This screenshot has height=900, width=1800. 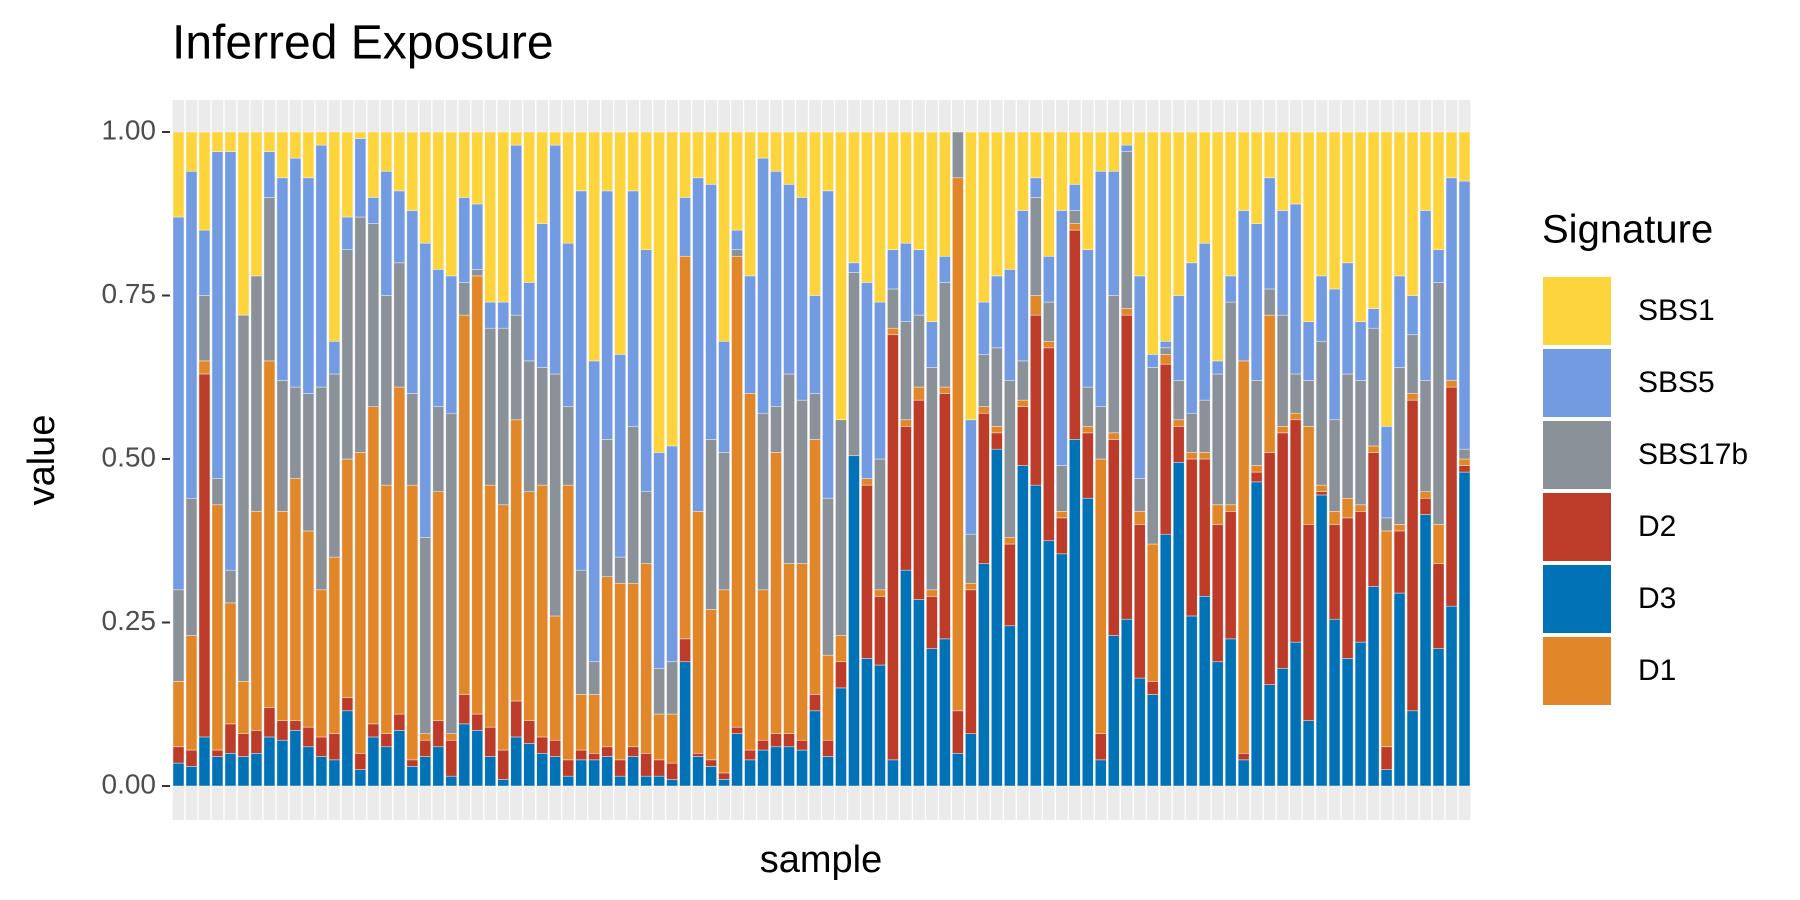 What do you see at coordinates (42, 460) in the screenshot?
I see `y-axis-label: value` at bounding box center [42, 460].